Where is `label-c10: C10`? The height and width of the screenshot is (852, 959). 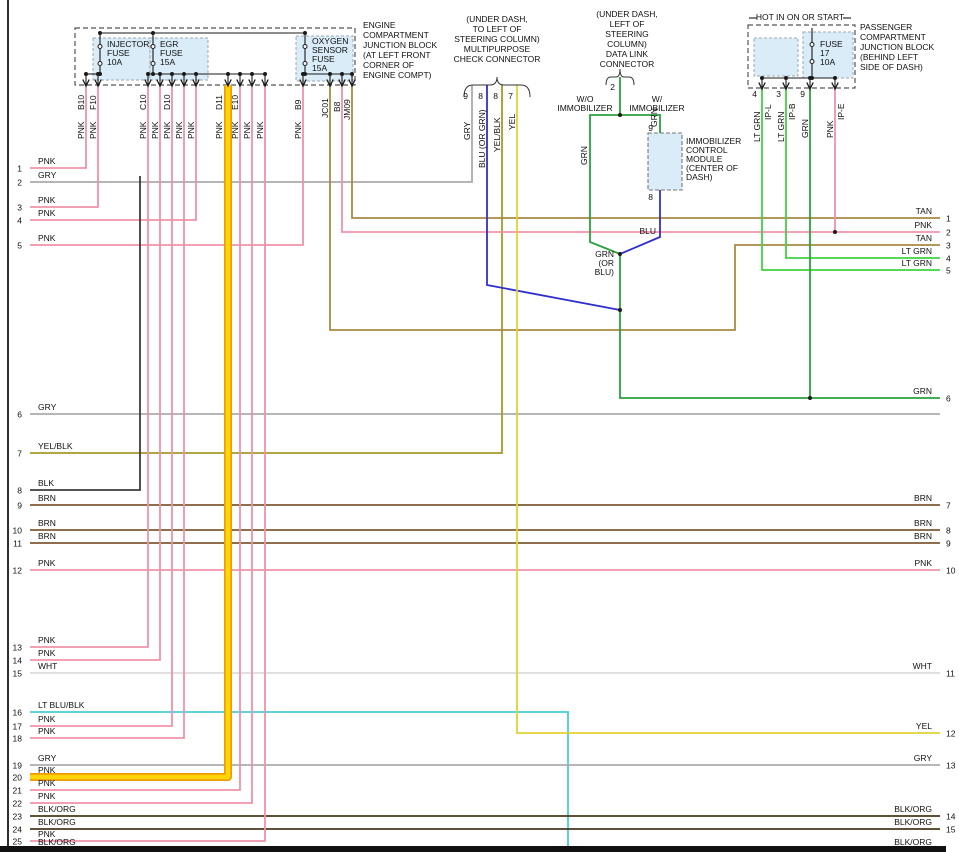
label-c10: C10 is located at coordinates (143, 102).